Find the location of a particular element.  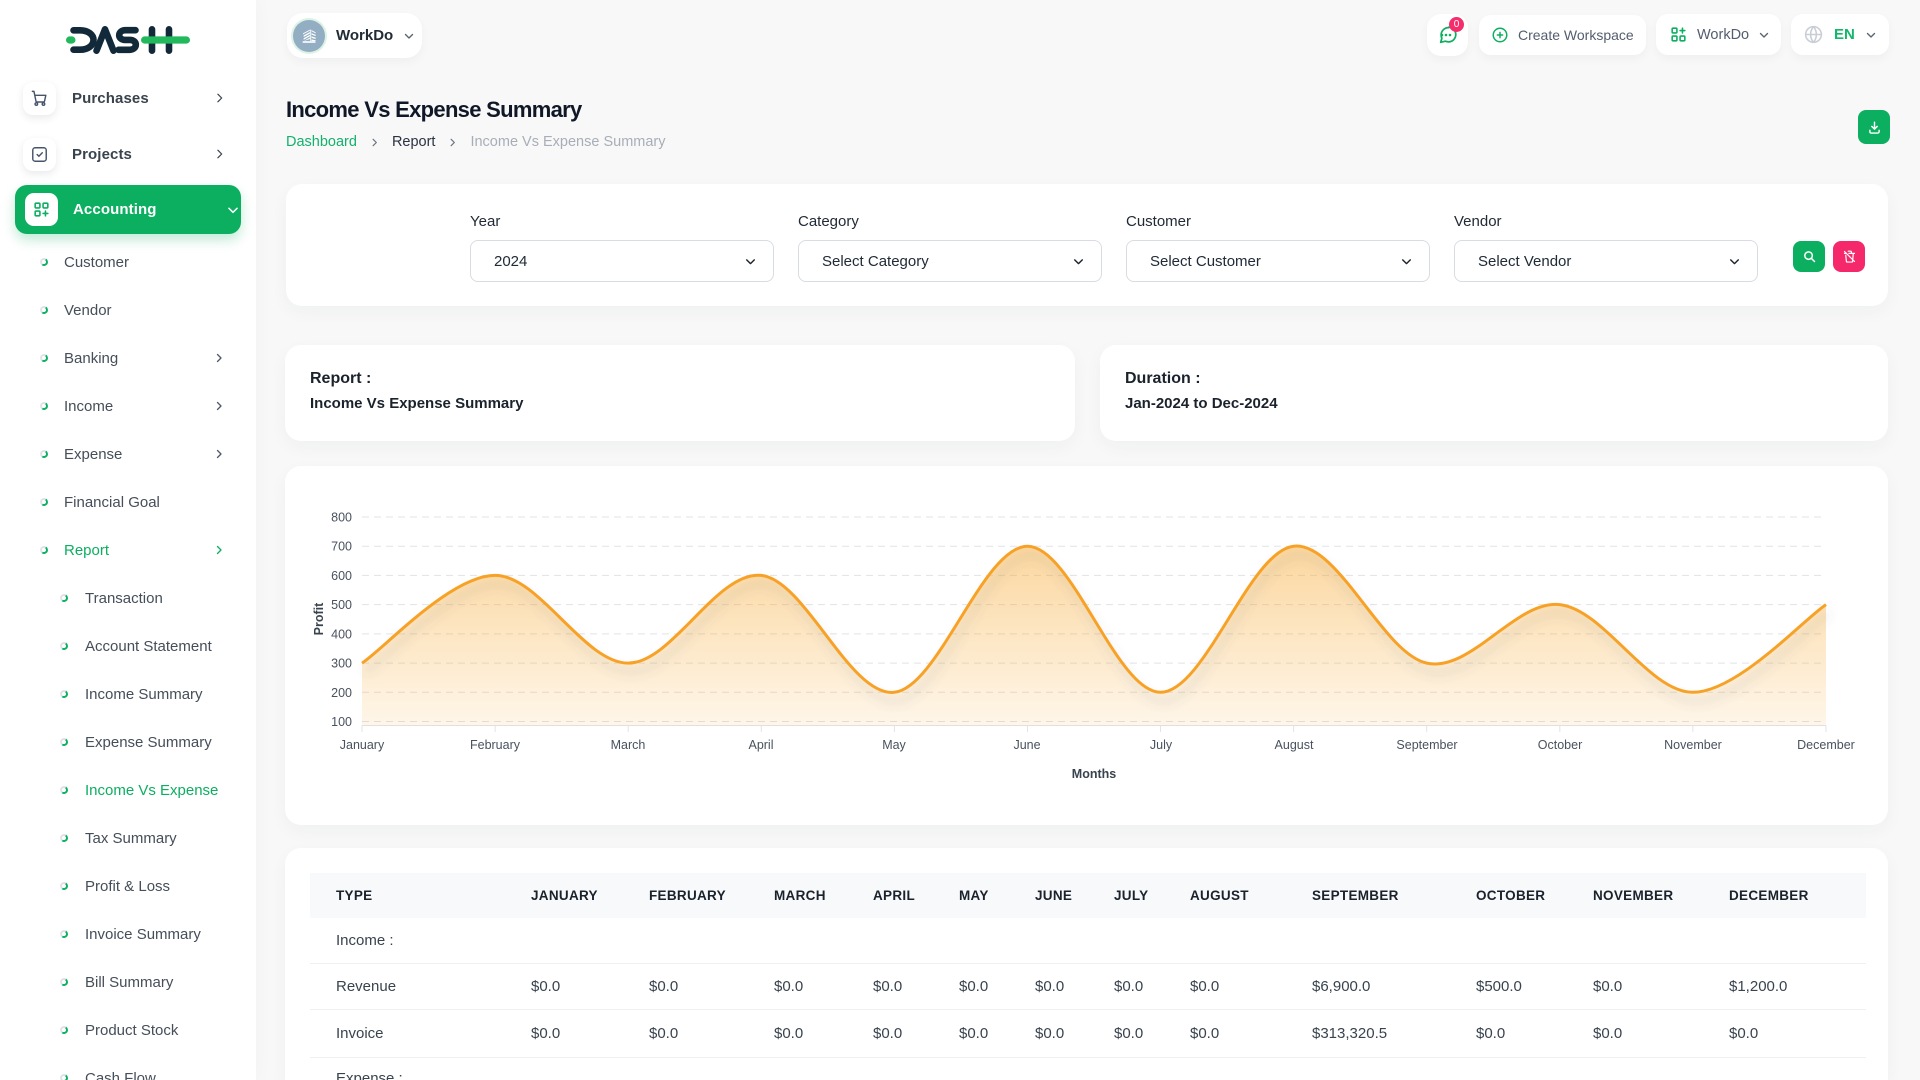

svg-text: April is located at coordinates (760, 745).